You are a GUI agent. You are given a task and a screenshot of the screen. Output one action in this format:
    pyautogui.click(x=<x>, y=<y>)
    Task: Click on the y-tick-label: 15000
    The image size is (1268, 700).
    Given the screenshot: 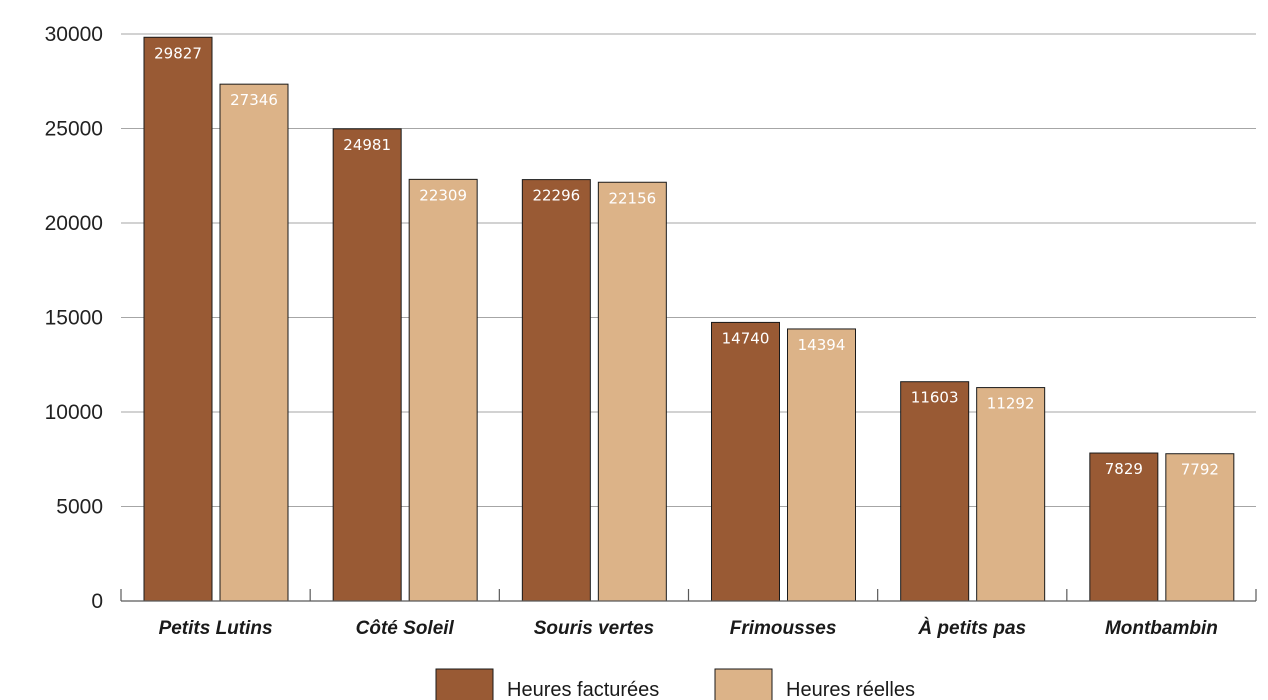 What is the action you would take?
    pyautogui.click(x=74, y=318)
    